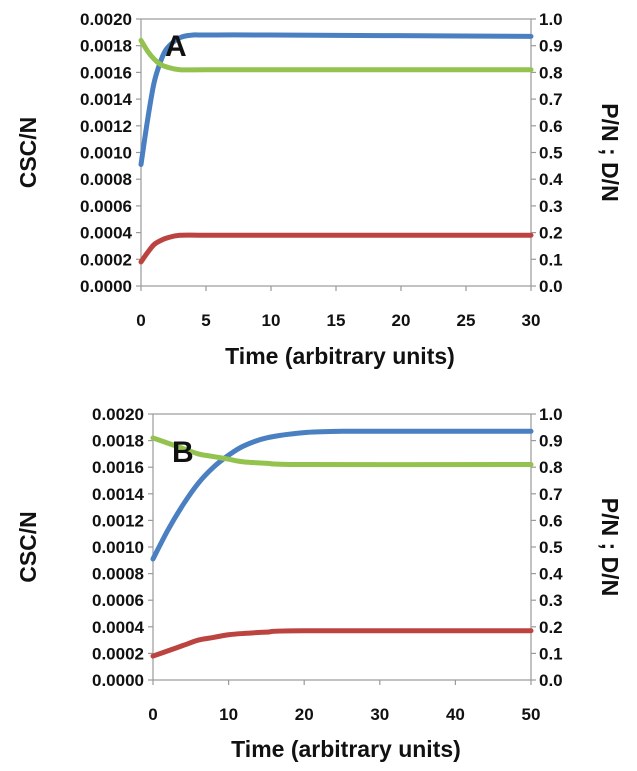 This screenshot has width=637, height=771. Describe the element at coordinates (336, 320) in the screenshot. I see `x-tick-label: 15` at that location.